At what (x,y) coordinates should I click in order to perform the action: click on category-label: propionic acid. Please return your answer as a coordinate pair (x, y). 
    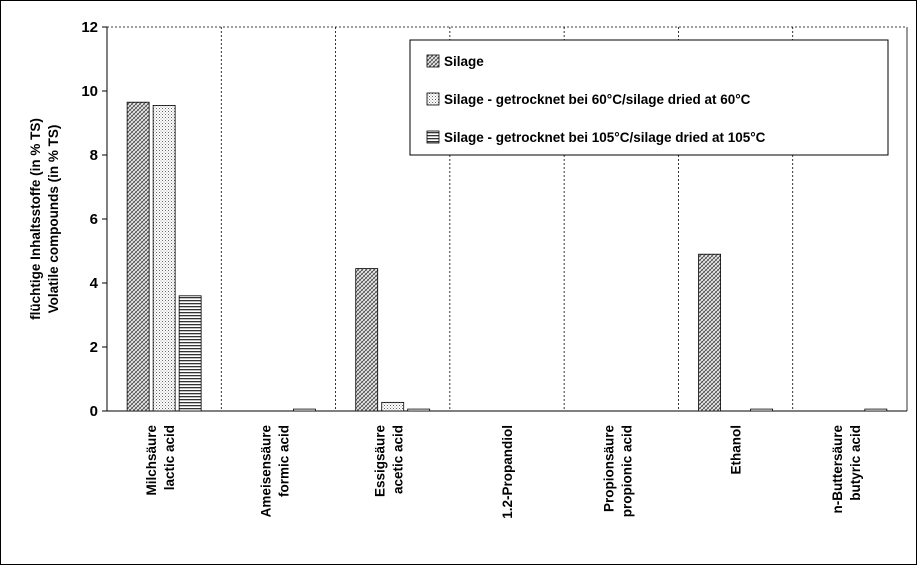
    Looking at the image, I should click on (626, 471).